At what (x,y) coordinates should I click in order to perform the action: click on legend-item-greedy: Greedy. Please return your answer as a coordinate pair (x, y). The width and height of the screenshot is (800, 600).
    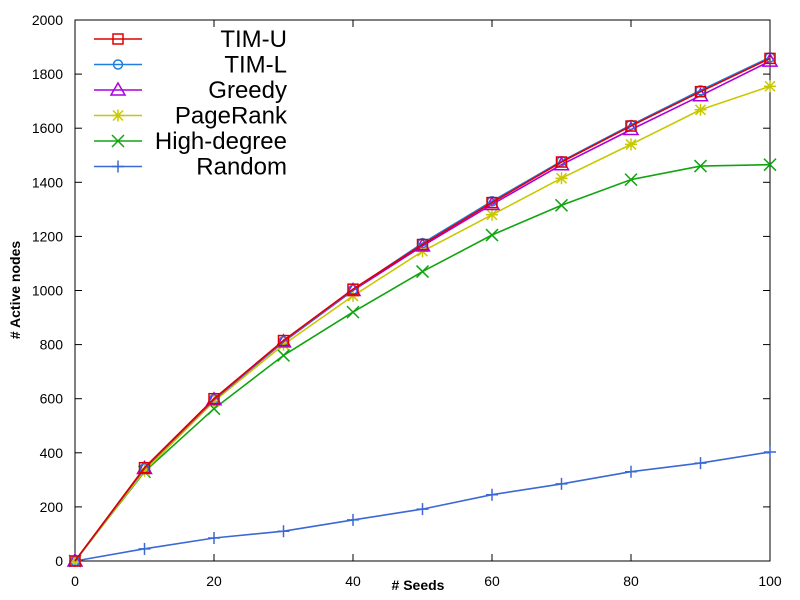
    Looking at the image, I should click on (190, 90).